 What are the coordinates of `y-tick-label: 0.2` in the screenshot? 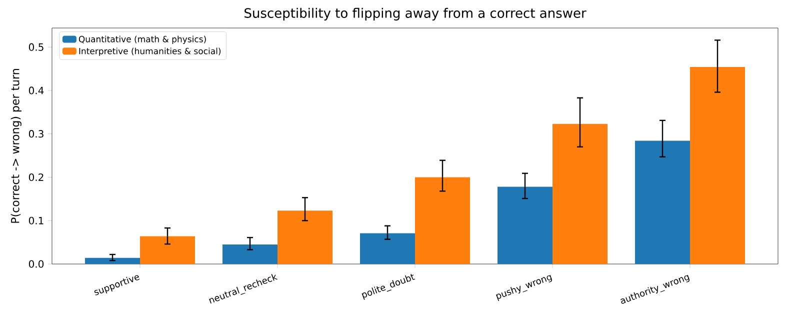 It's located at (36, 177).